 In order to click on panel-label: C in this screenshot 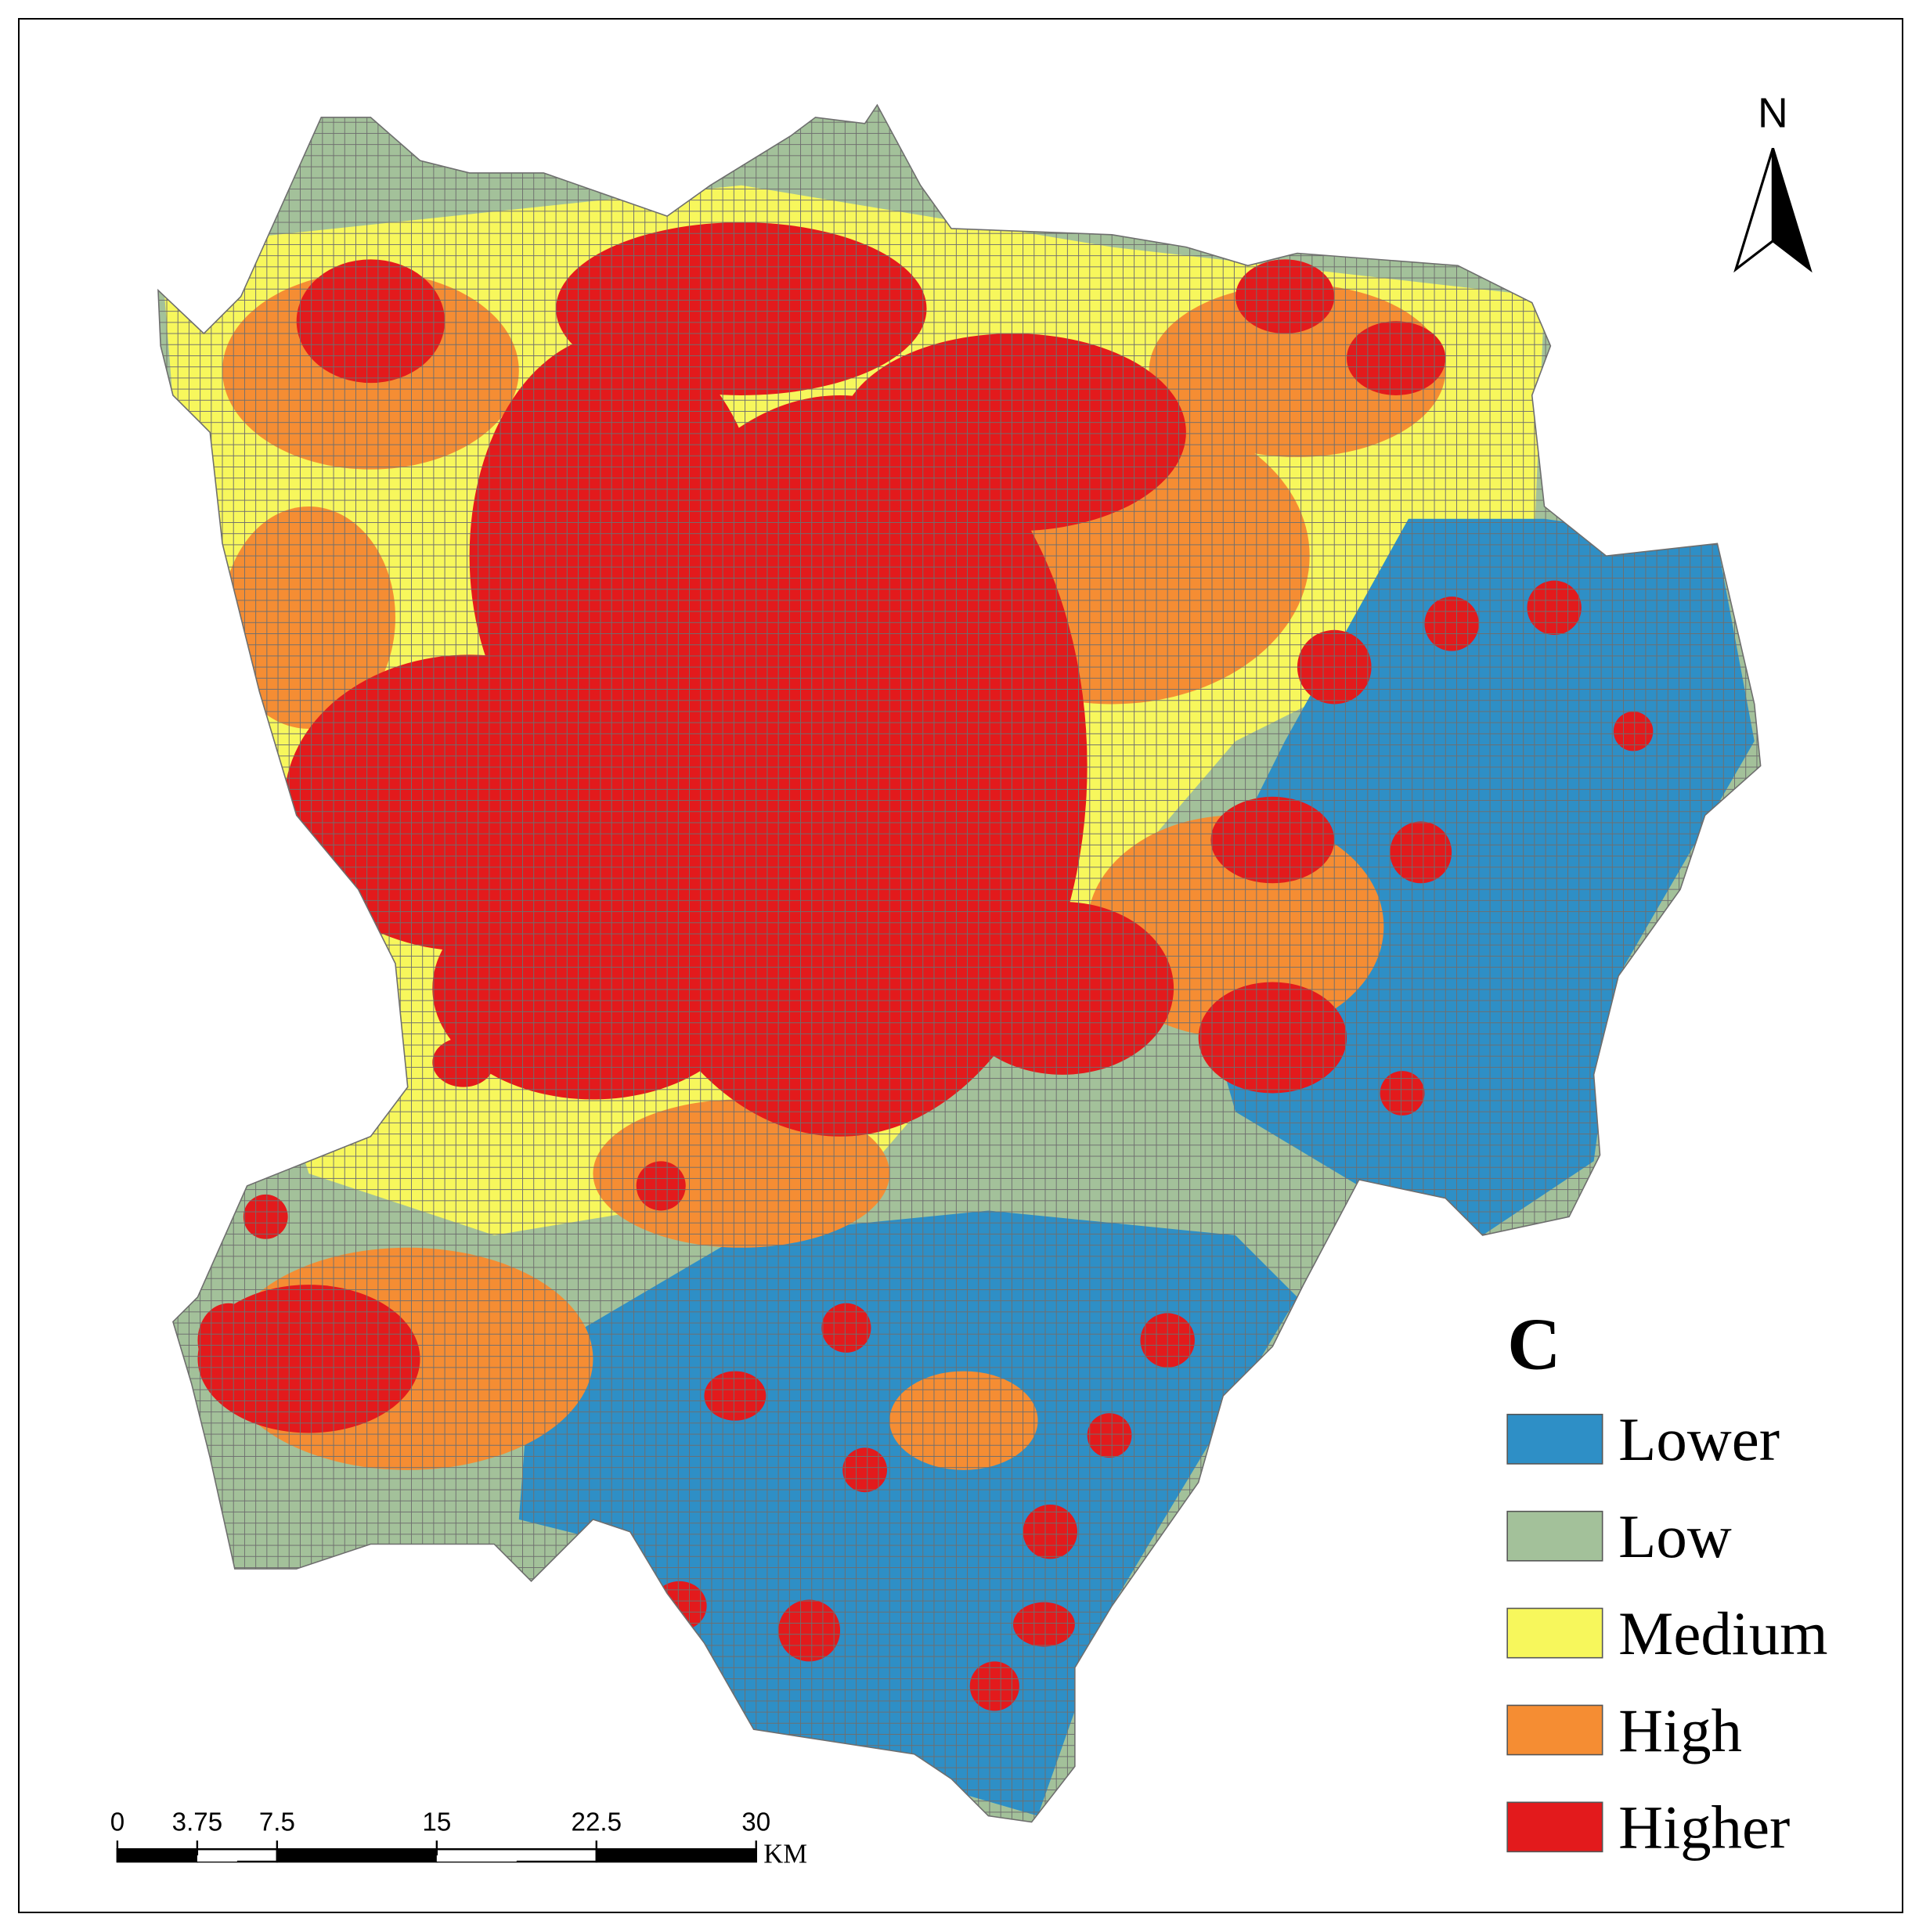, I will do `click(1533, 1344)`.